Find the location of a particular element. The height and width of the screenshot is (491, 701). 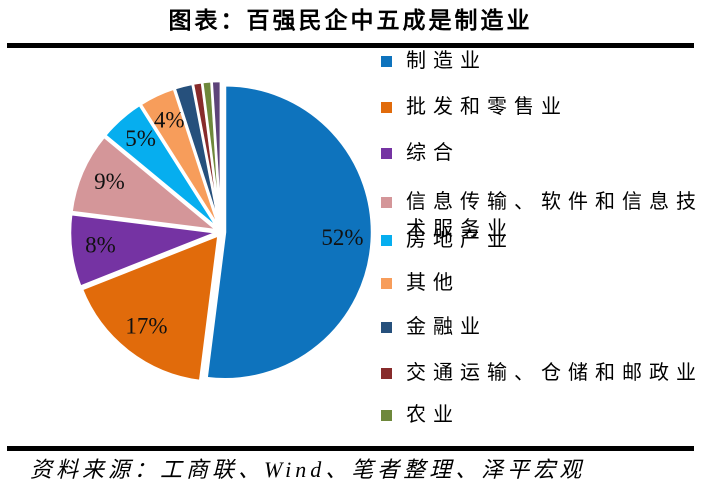

legend-label: 金融业 is located at coordinates (446, 327).